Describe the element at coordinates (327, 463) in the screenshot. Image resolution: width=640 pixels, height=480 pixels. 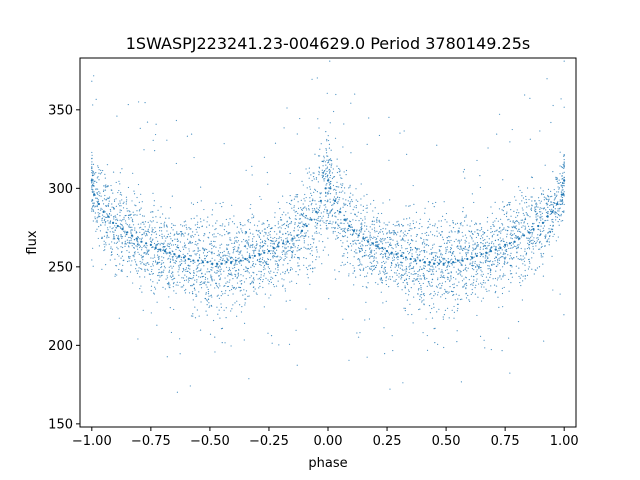
I see `x-axis-label: phase` at that location.